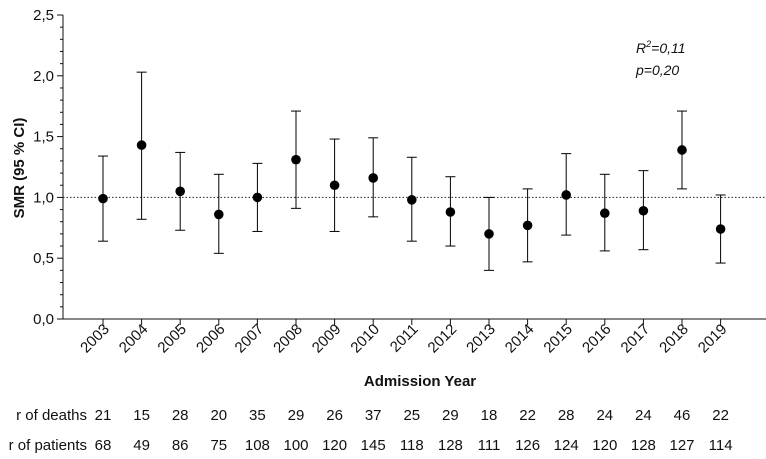 This screenshot has height=459, width=766. Describe the element at coordinates (558, 339) in the screenshot. I see `x-tick-label: 2015` at that location.